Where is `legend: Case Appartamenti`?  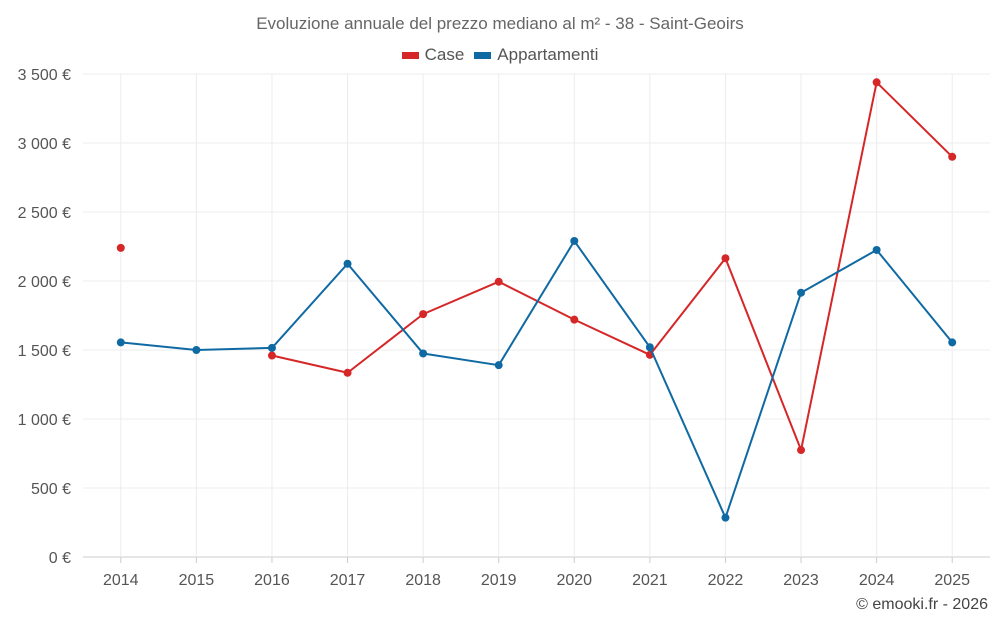
legend: Case Appartamenti is located at coordinates (500, 55).